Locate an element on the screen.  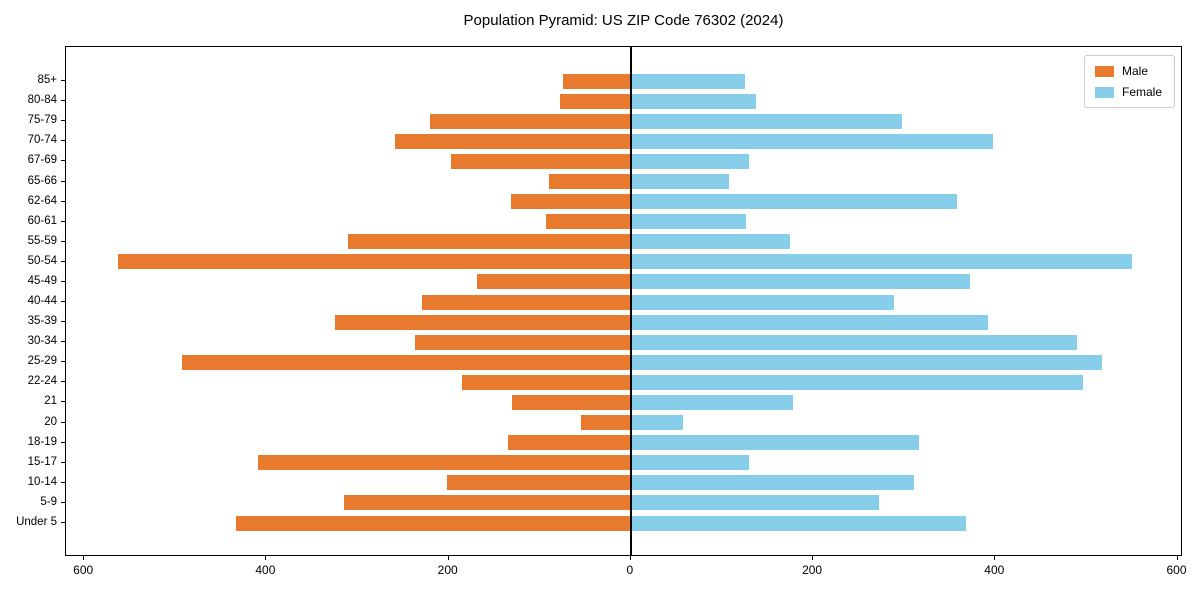
legend: Male Female is located at coordinates (1129, 81).